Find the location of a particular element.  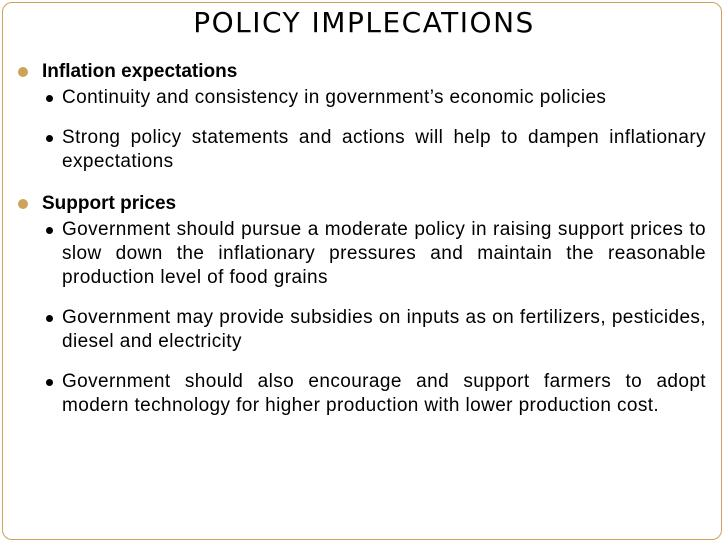

section-heading-support-prices: Support prices is located at coordinates (361, 204).